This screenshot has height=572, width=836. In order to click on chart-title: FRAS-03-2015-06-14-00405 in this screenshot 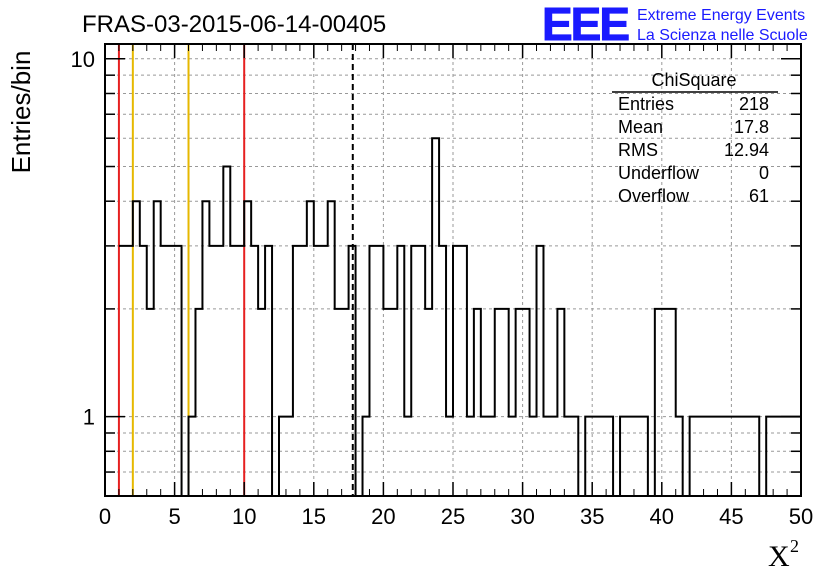, I will do `click(234, 24)`.